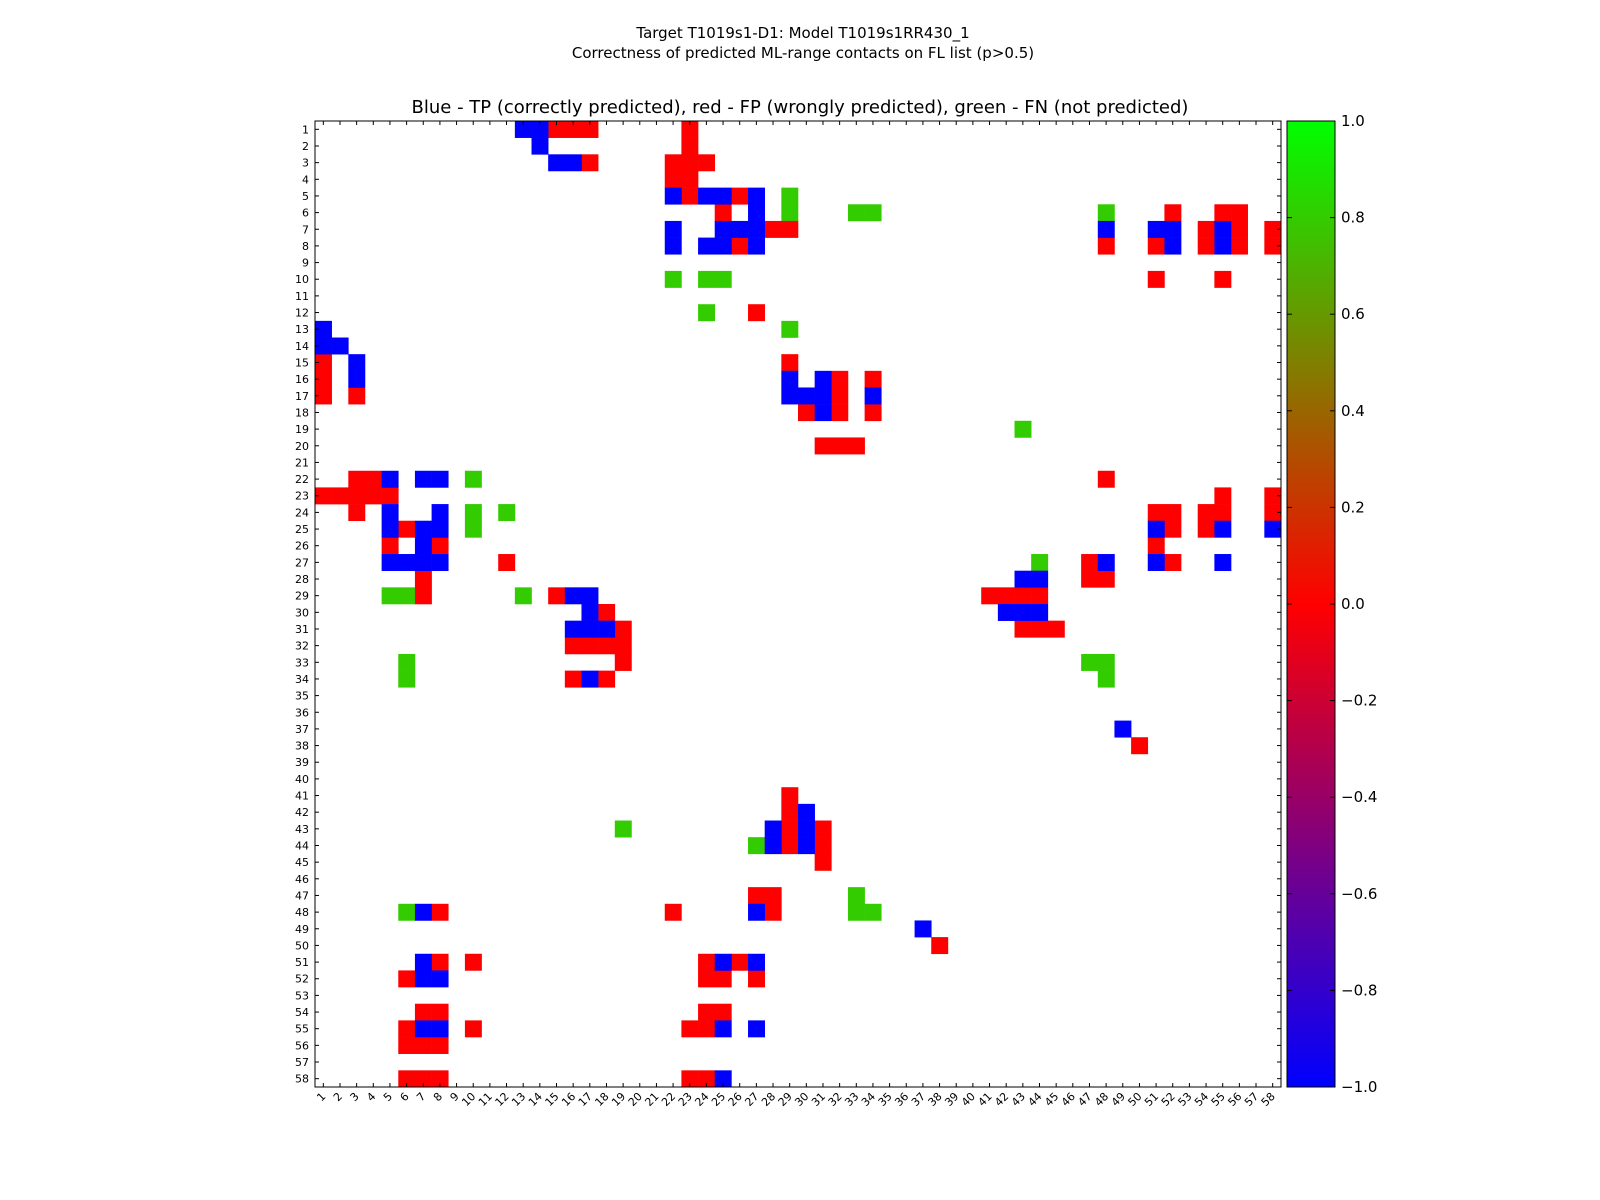 This screenshot has width=1600, height=1200. I want to click on x-tick-label: 2, so click(338, 1097).